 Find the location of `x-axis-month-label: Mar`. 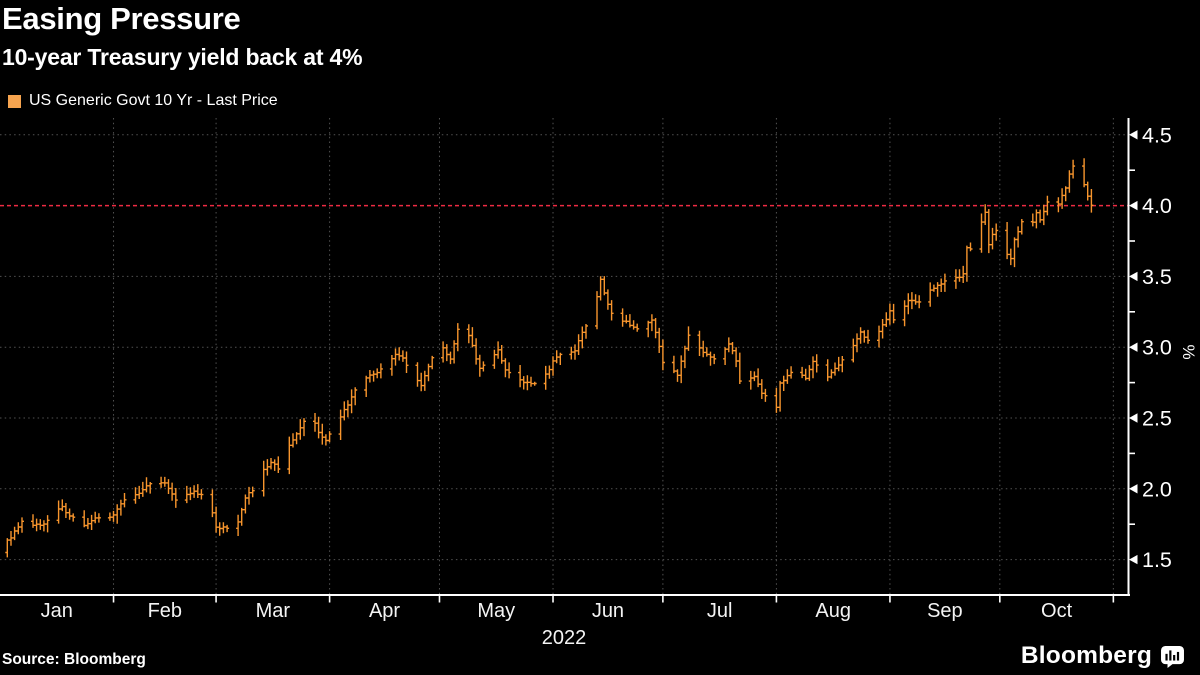

x-axis-month-label: Mar is located at coordinates (273, 611).